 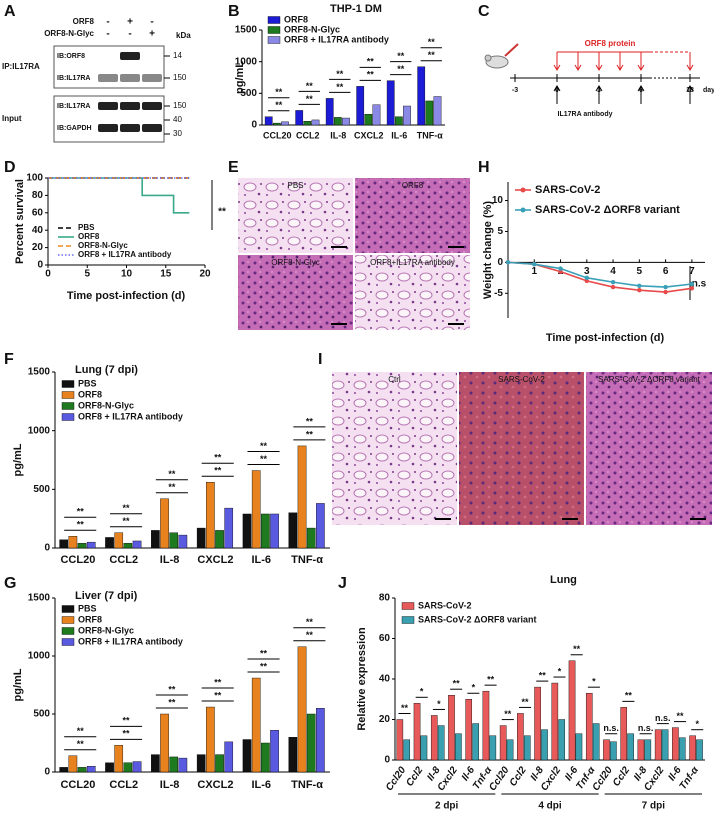 What do you see at coordinates (87, 383) in the screenshot?
I see `legend-label: PBS` at bounding box center [87, 383].